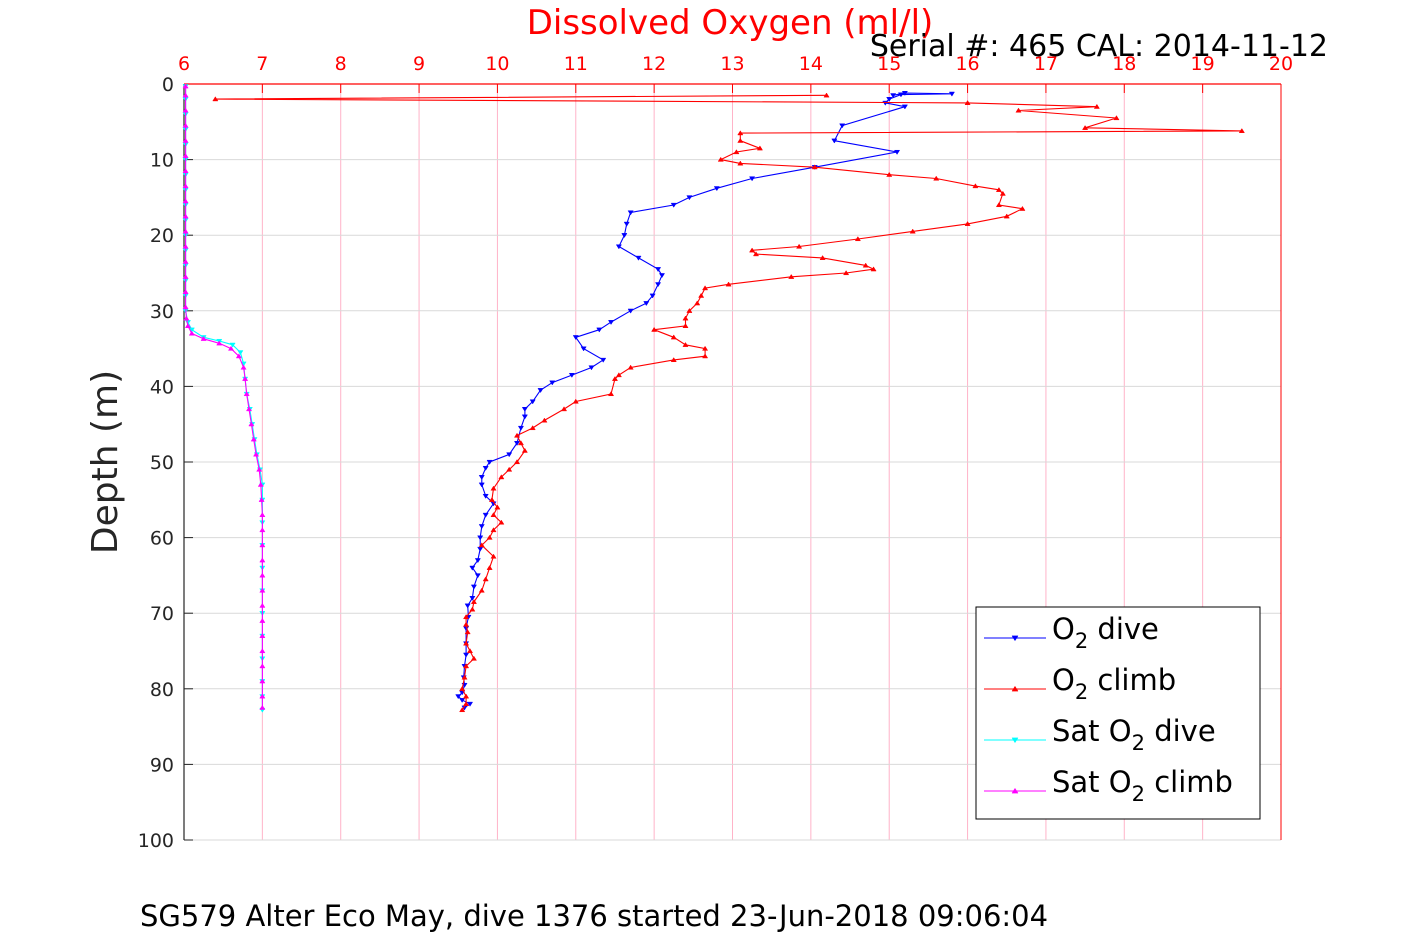  What do you see at coordinates (730, 23) in the screenshot?
I see `chart-title: Dissolved Oxygen (ml/l)` at bounding box center [730, 23].